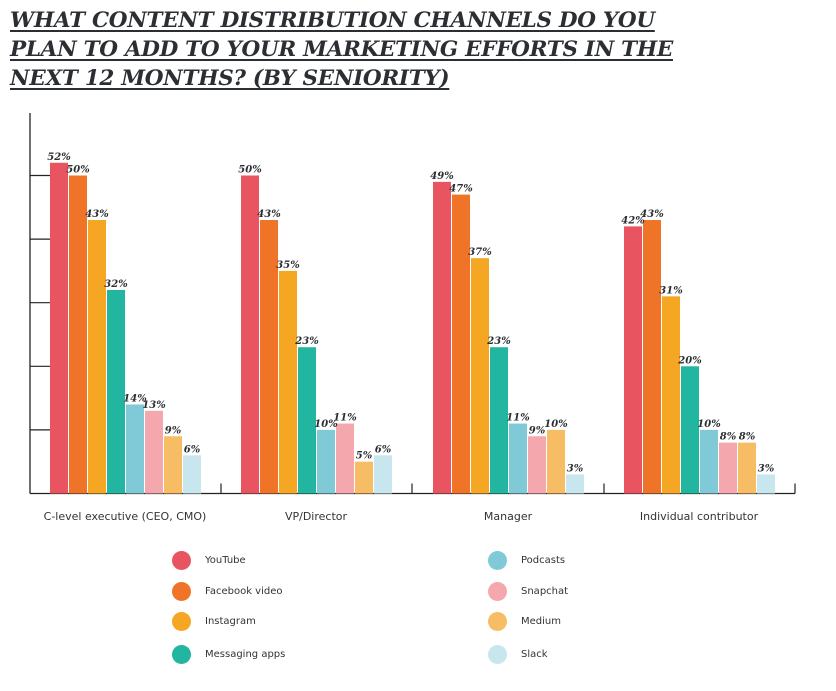 This screenshot has width=836, height=691. Describe the element at coordinates (699, 516) in the screenshot. I see `category-label: Individual contributor` at that location.